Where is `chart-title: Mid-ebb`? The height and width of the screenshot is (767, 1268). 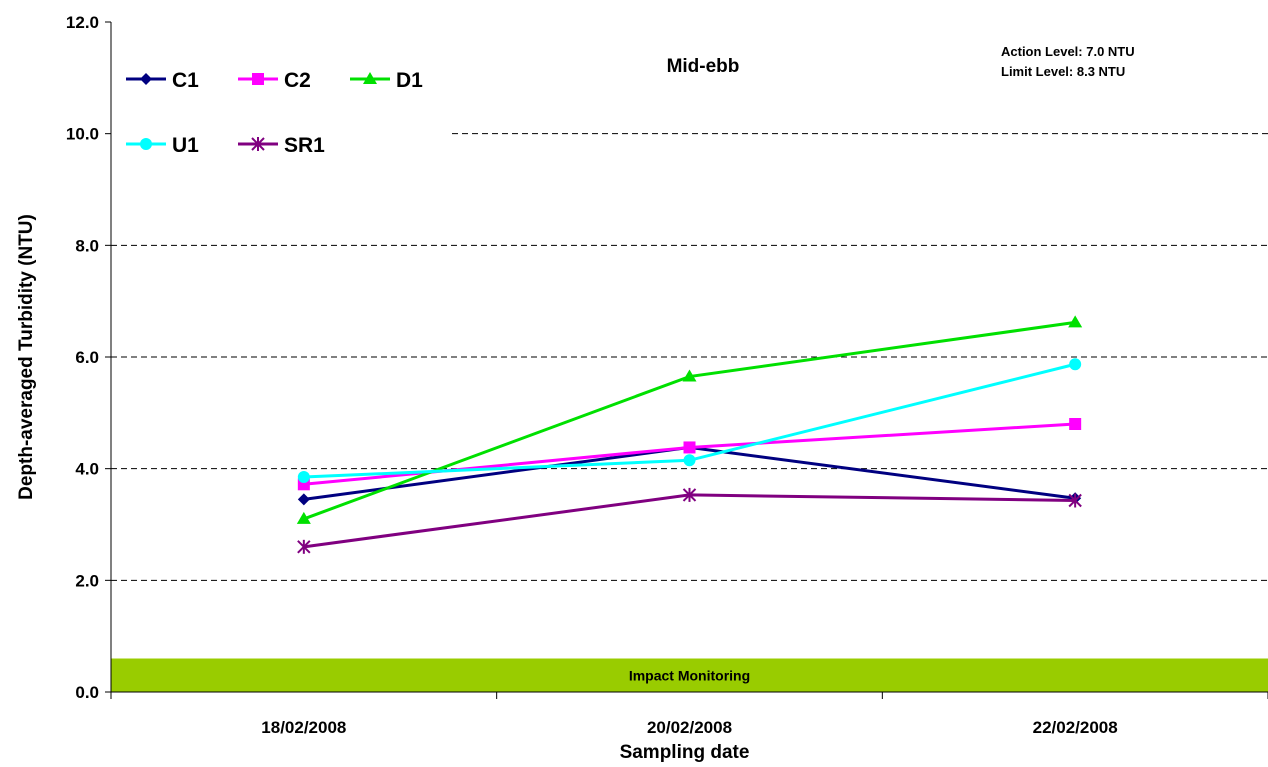
chart-title: Mid-ebb is located at coordinates (703, 66).